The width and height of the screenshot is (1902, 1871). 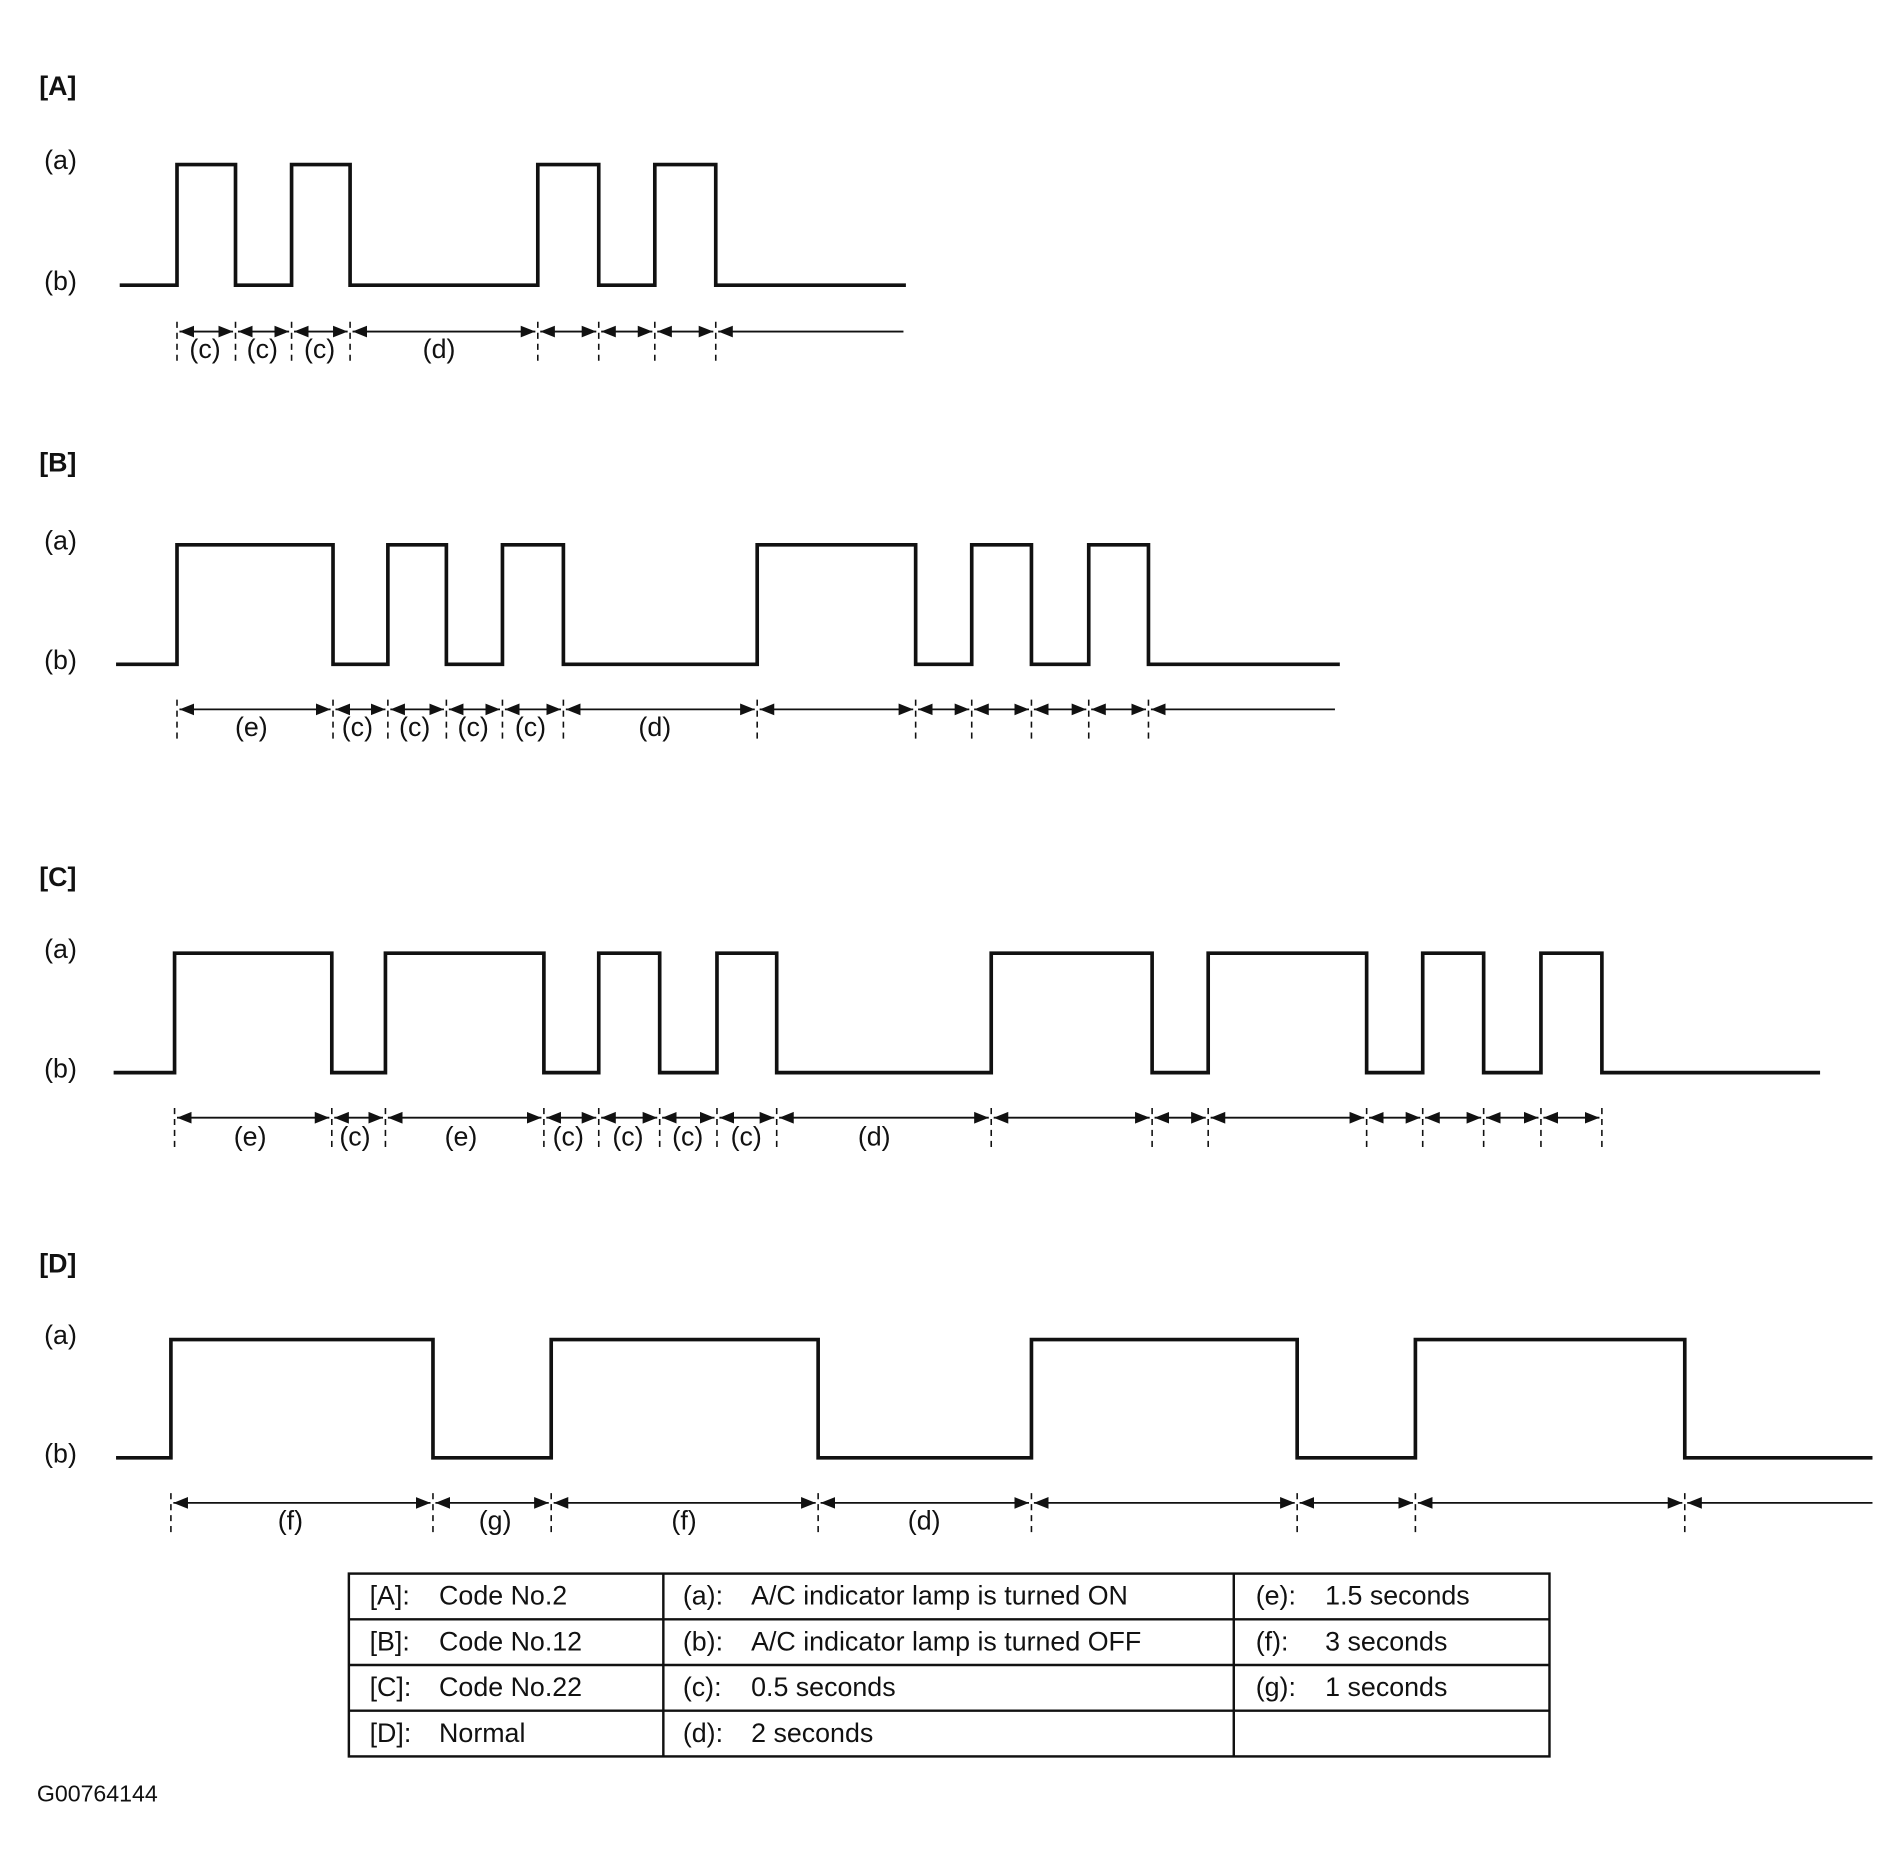 I want to click on table-key: [A]:, so click(x=390, y=1596).